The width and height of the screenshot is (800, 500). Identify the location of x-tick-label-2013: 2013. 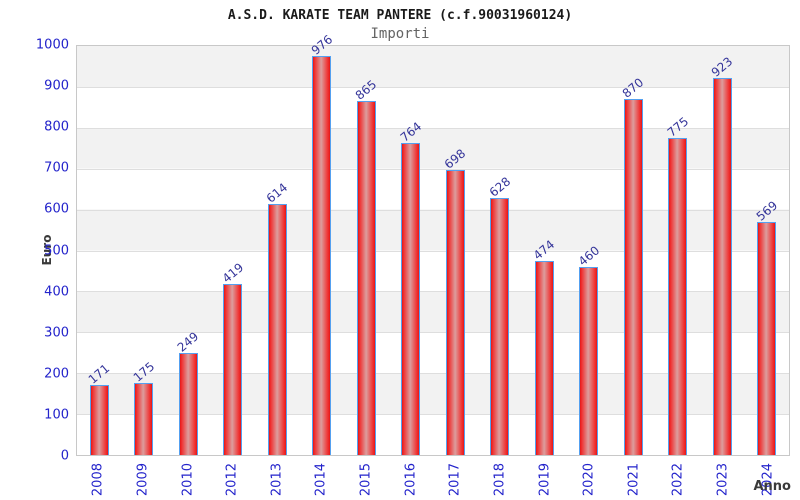
(277, 480).